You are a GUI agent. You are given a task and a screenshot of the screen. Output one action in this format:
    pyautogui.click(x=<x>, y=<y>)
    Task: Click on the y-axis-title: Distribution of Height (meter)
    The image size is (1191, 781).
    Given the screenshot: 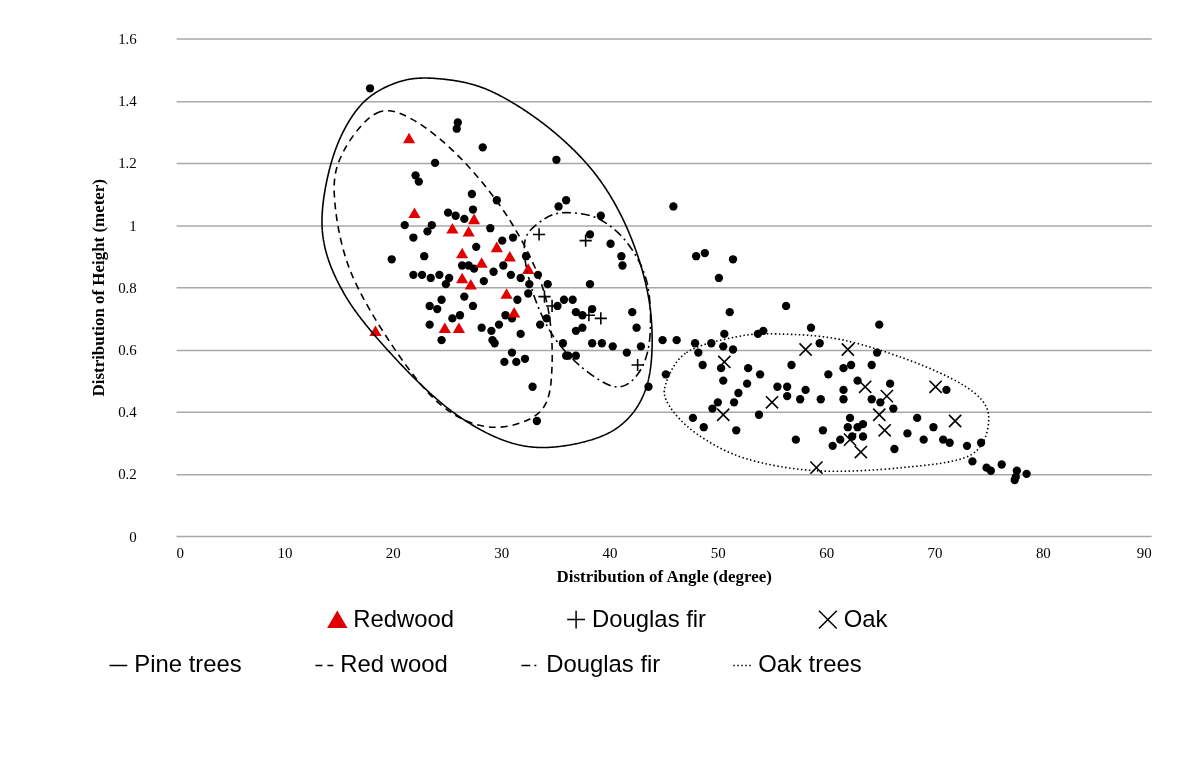 What is the action you would take?
    pyautogui.click(x=99, y=288)
    